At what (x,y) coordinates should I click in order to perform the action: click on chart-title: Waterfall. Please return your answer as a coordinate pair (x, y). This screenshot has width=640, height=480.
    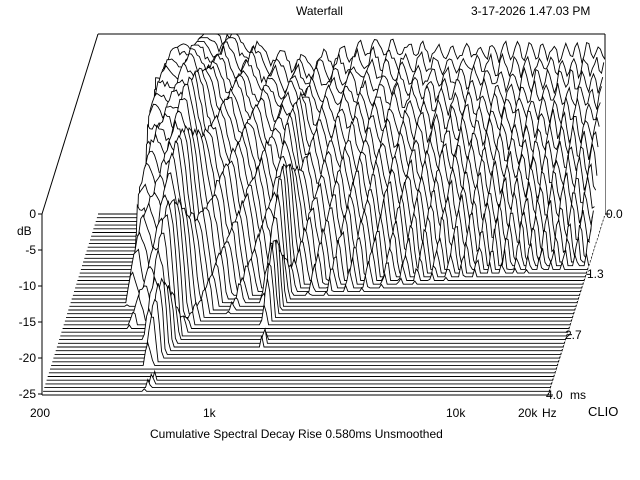
    Looking at the image, I should click on (319, 11).